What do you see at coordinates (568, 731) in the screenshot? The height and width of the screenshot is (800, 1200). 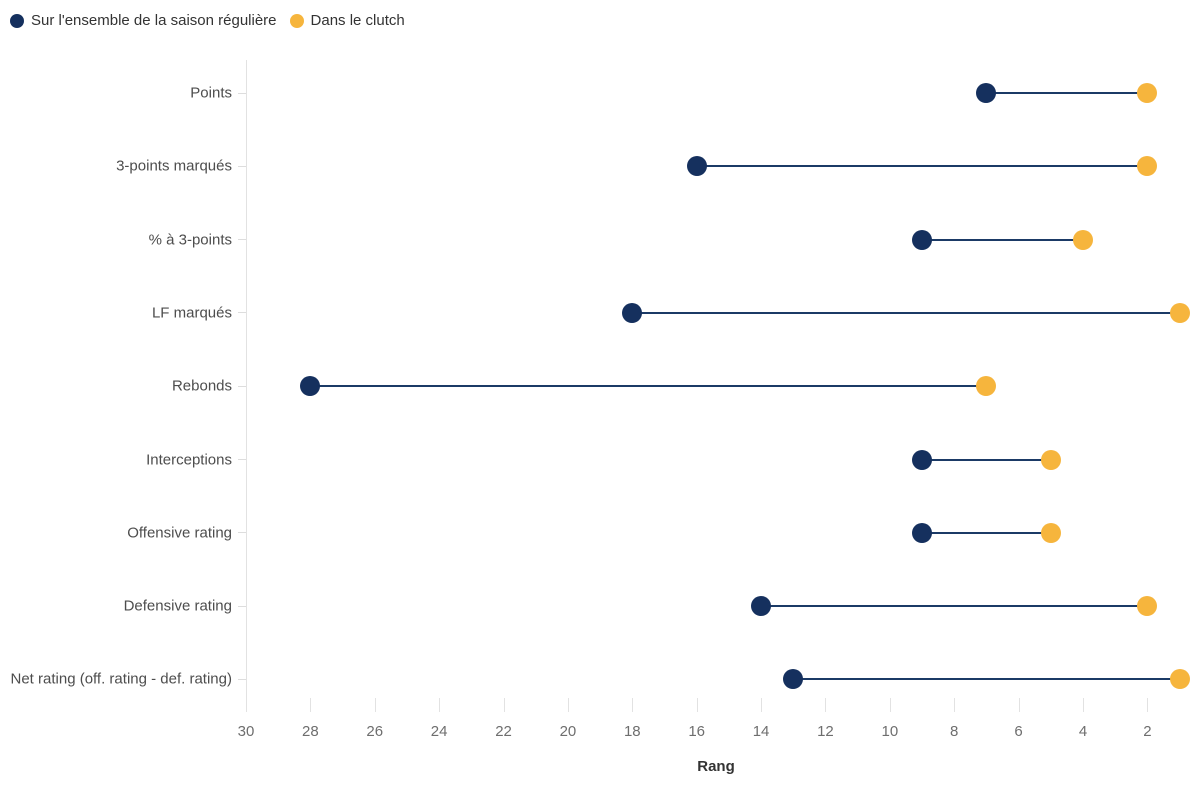 I see `x-axis-tick-label: 20` at bounding box center [568, 731].